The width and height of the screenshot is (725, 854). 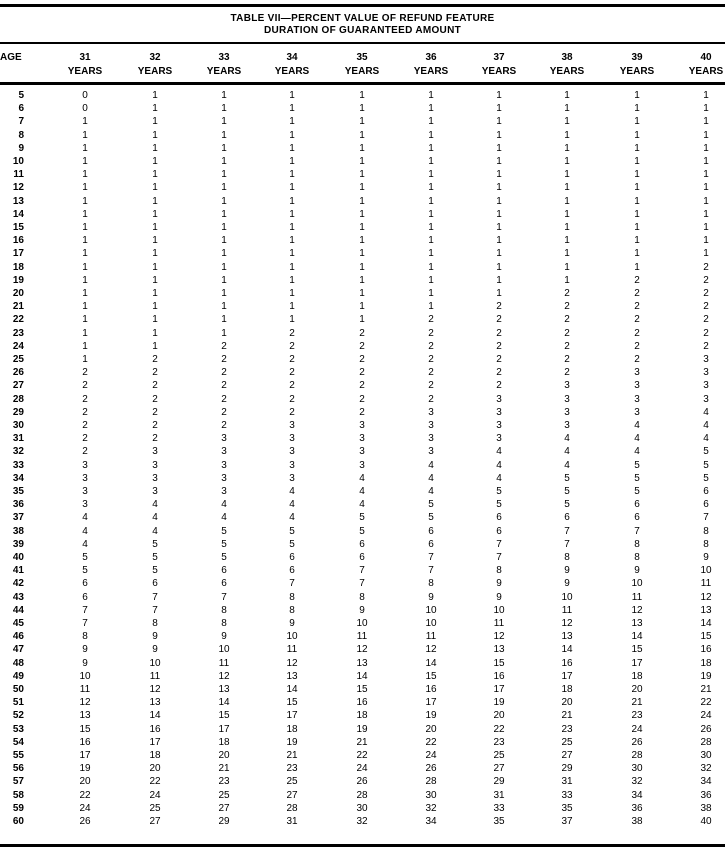 I want to click on row-age: 48, so click(x=18, y=663).